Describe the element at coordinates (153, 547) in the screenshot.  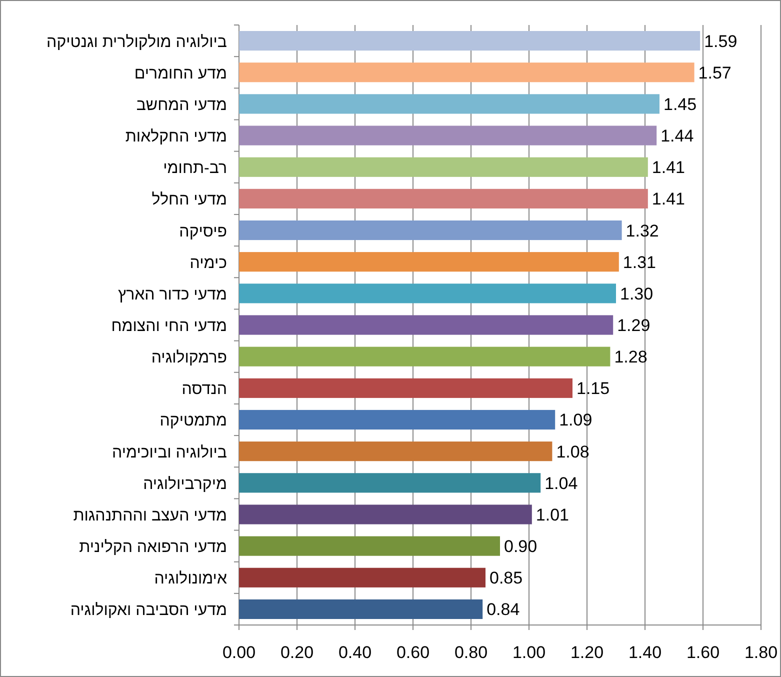
I see `y-tick-label: מדעי הרפואה הקלינית` at that location.